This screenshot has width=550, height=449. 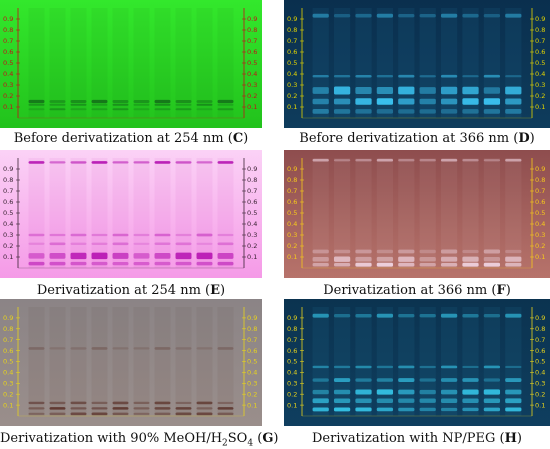 What do you see at coordinates (292, 41) in the screenshot?
I see `rf-tick-label-left: 0.7` at bounding box center [292, 41].